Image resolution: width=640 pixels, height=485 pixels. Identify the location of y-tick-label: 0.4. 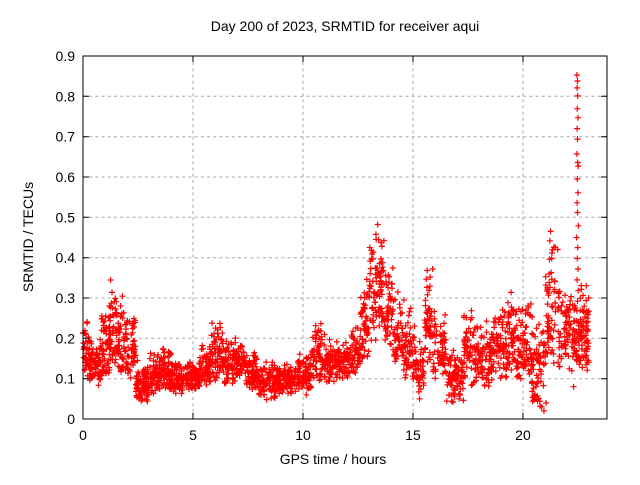
(66, 258).